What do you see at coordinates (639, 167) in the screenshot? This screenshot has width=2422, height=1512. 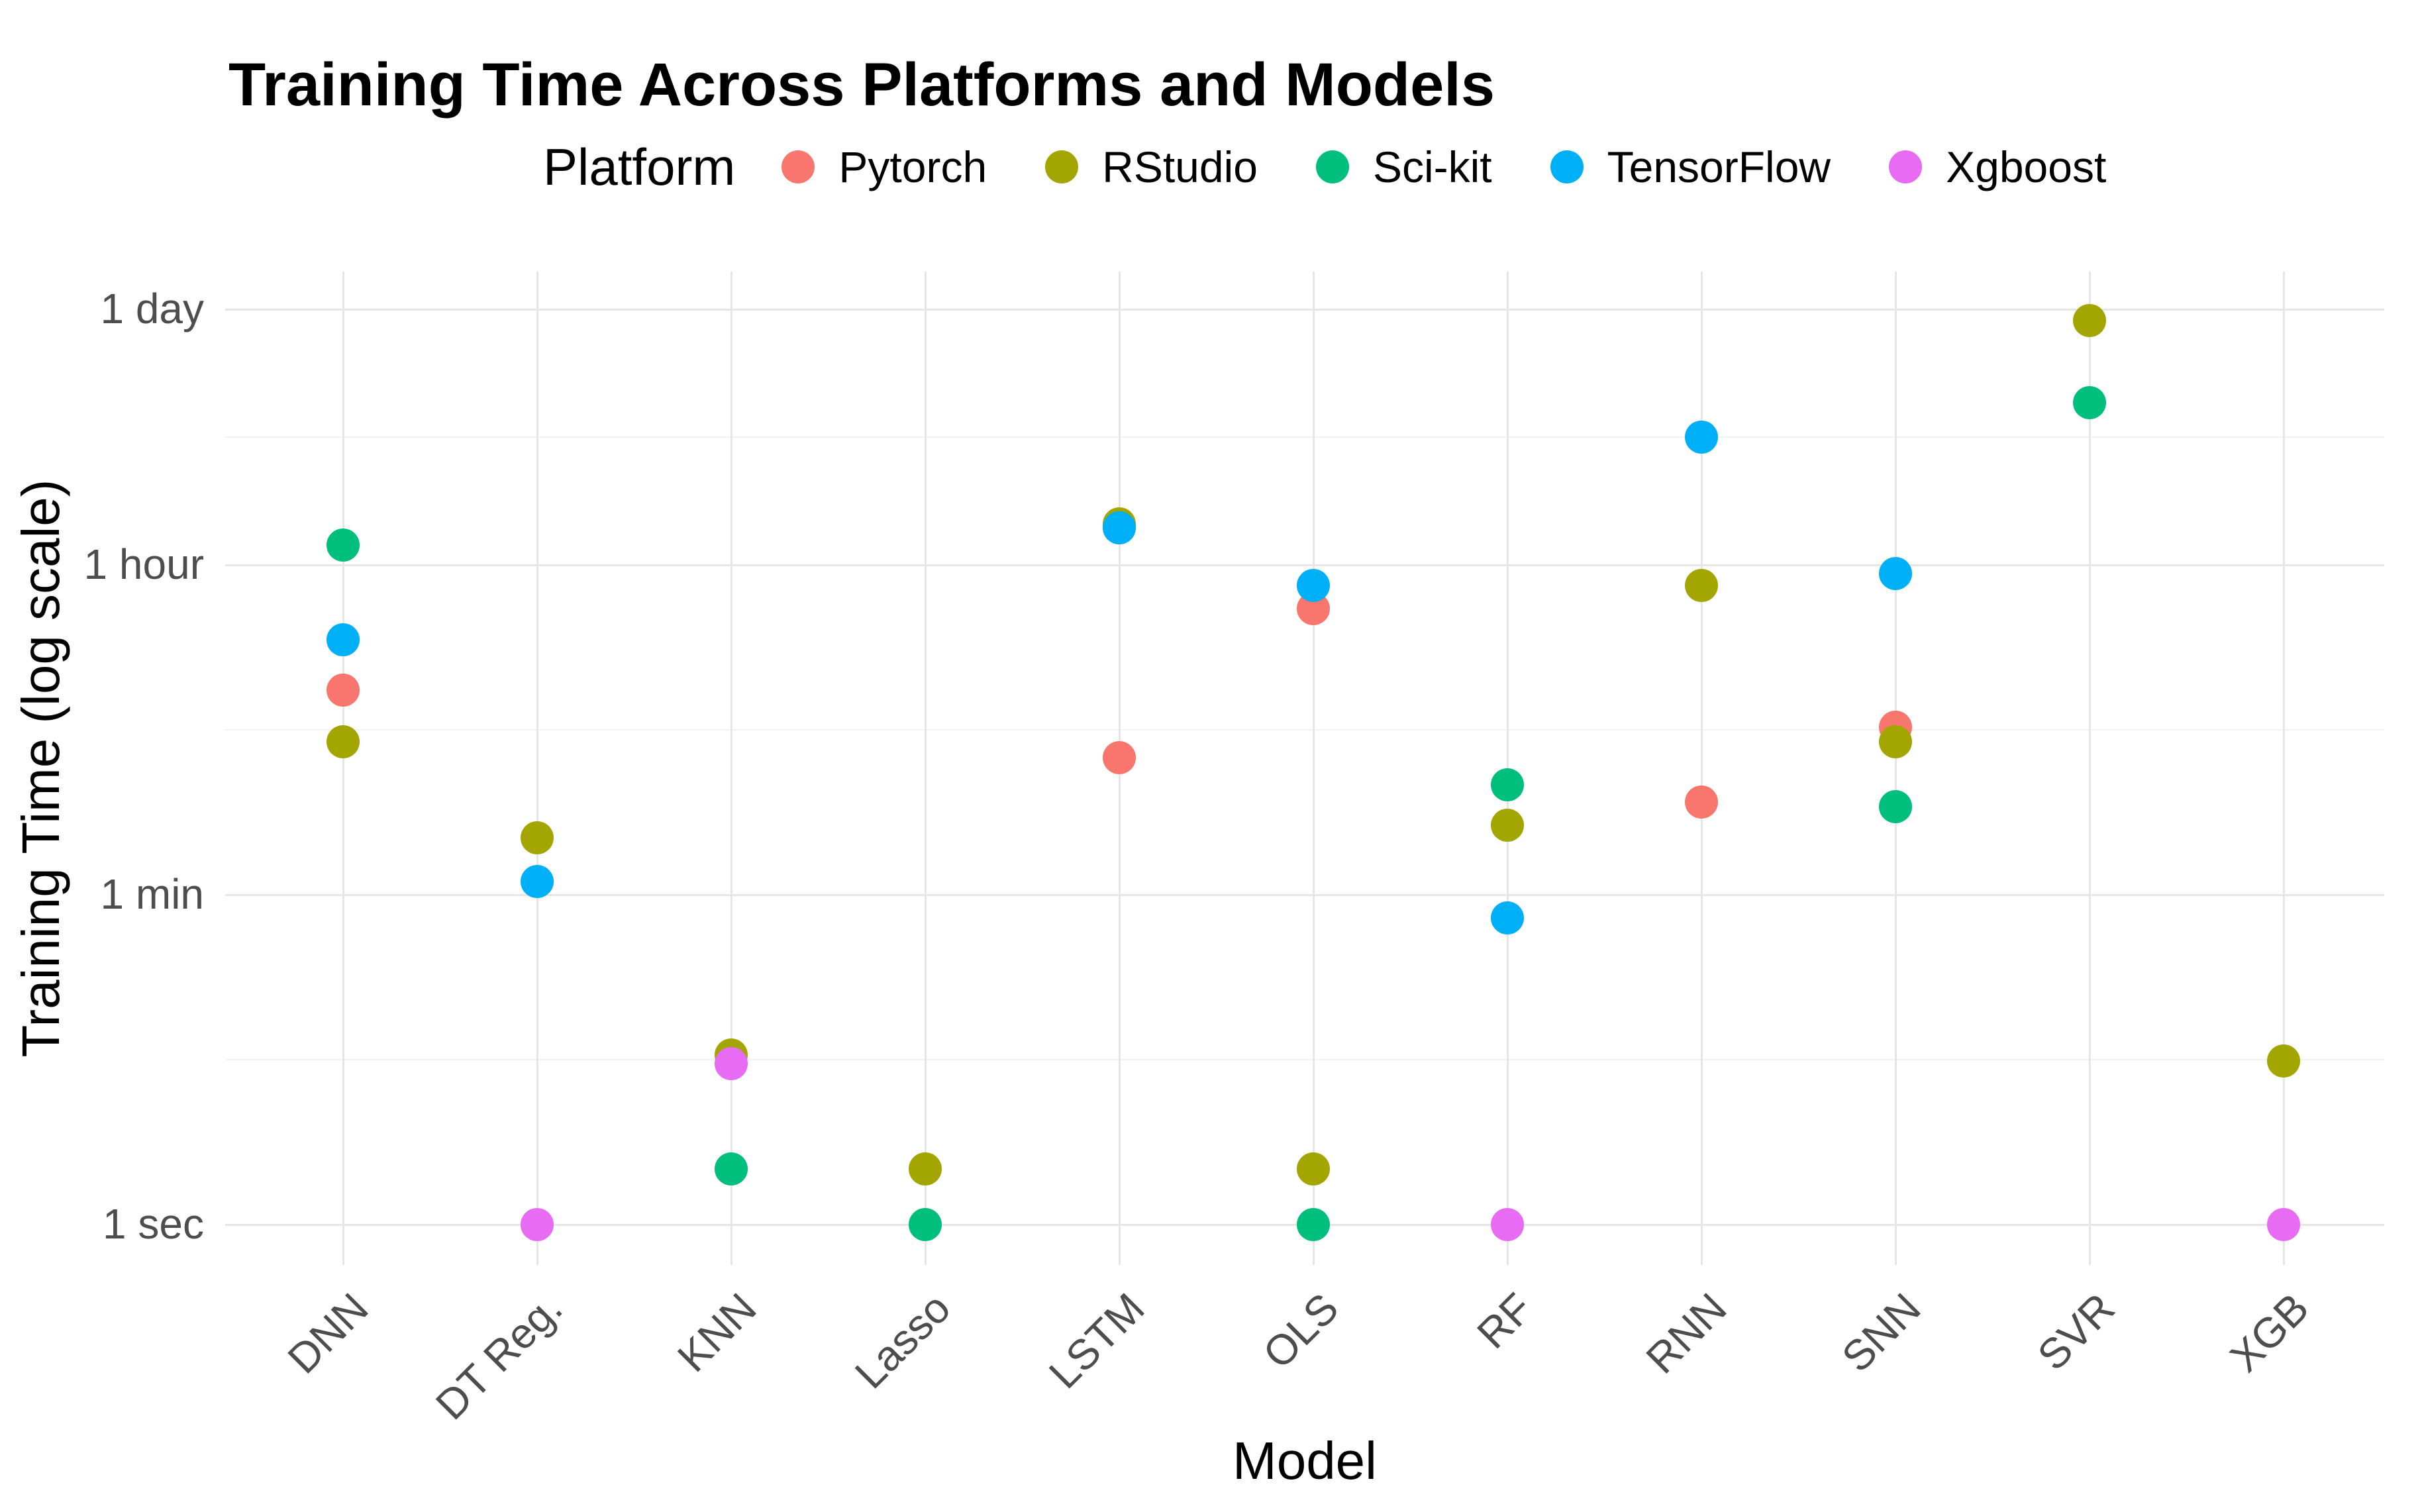 I see `legend-title: Platform` at bounding box center [639, 167].